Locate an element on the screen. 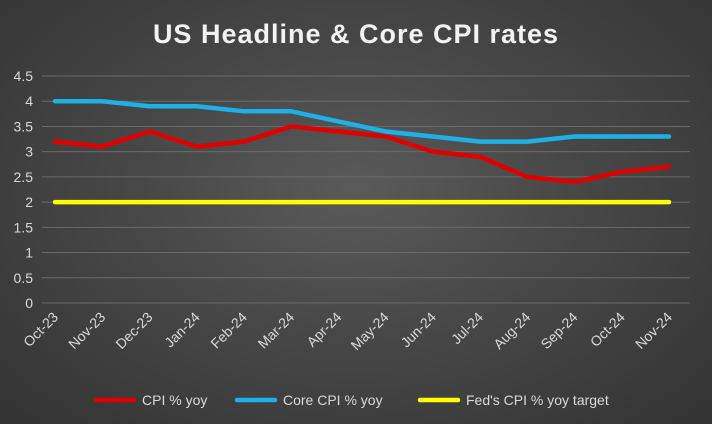  x-tick-label: Sep-24 is located at coordinates (558, 330).